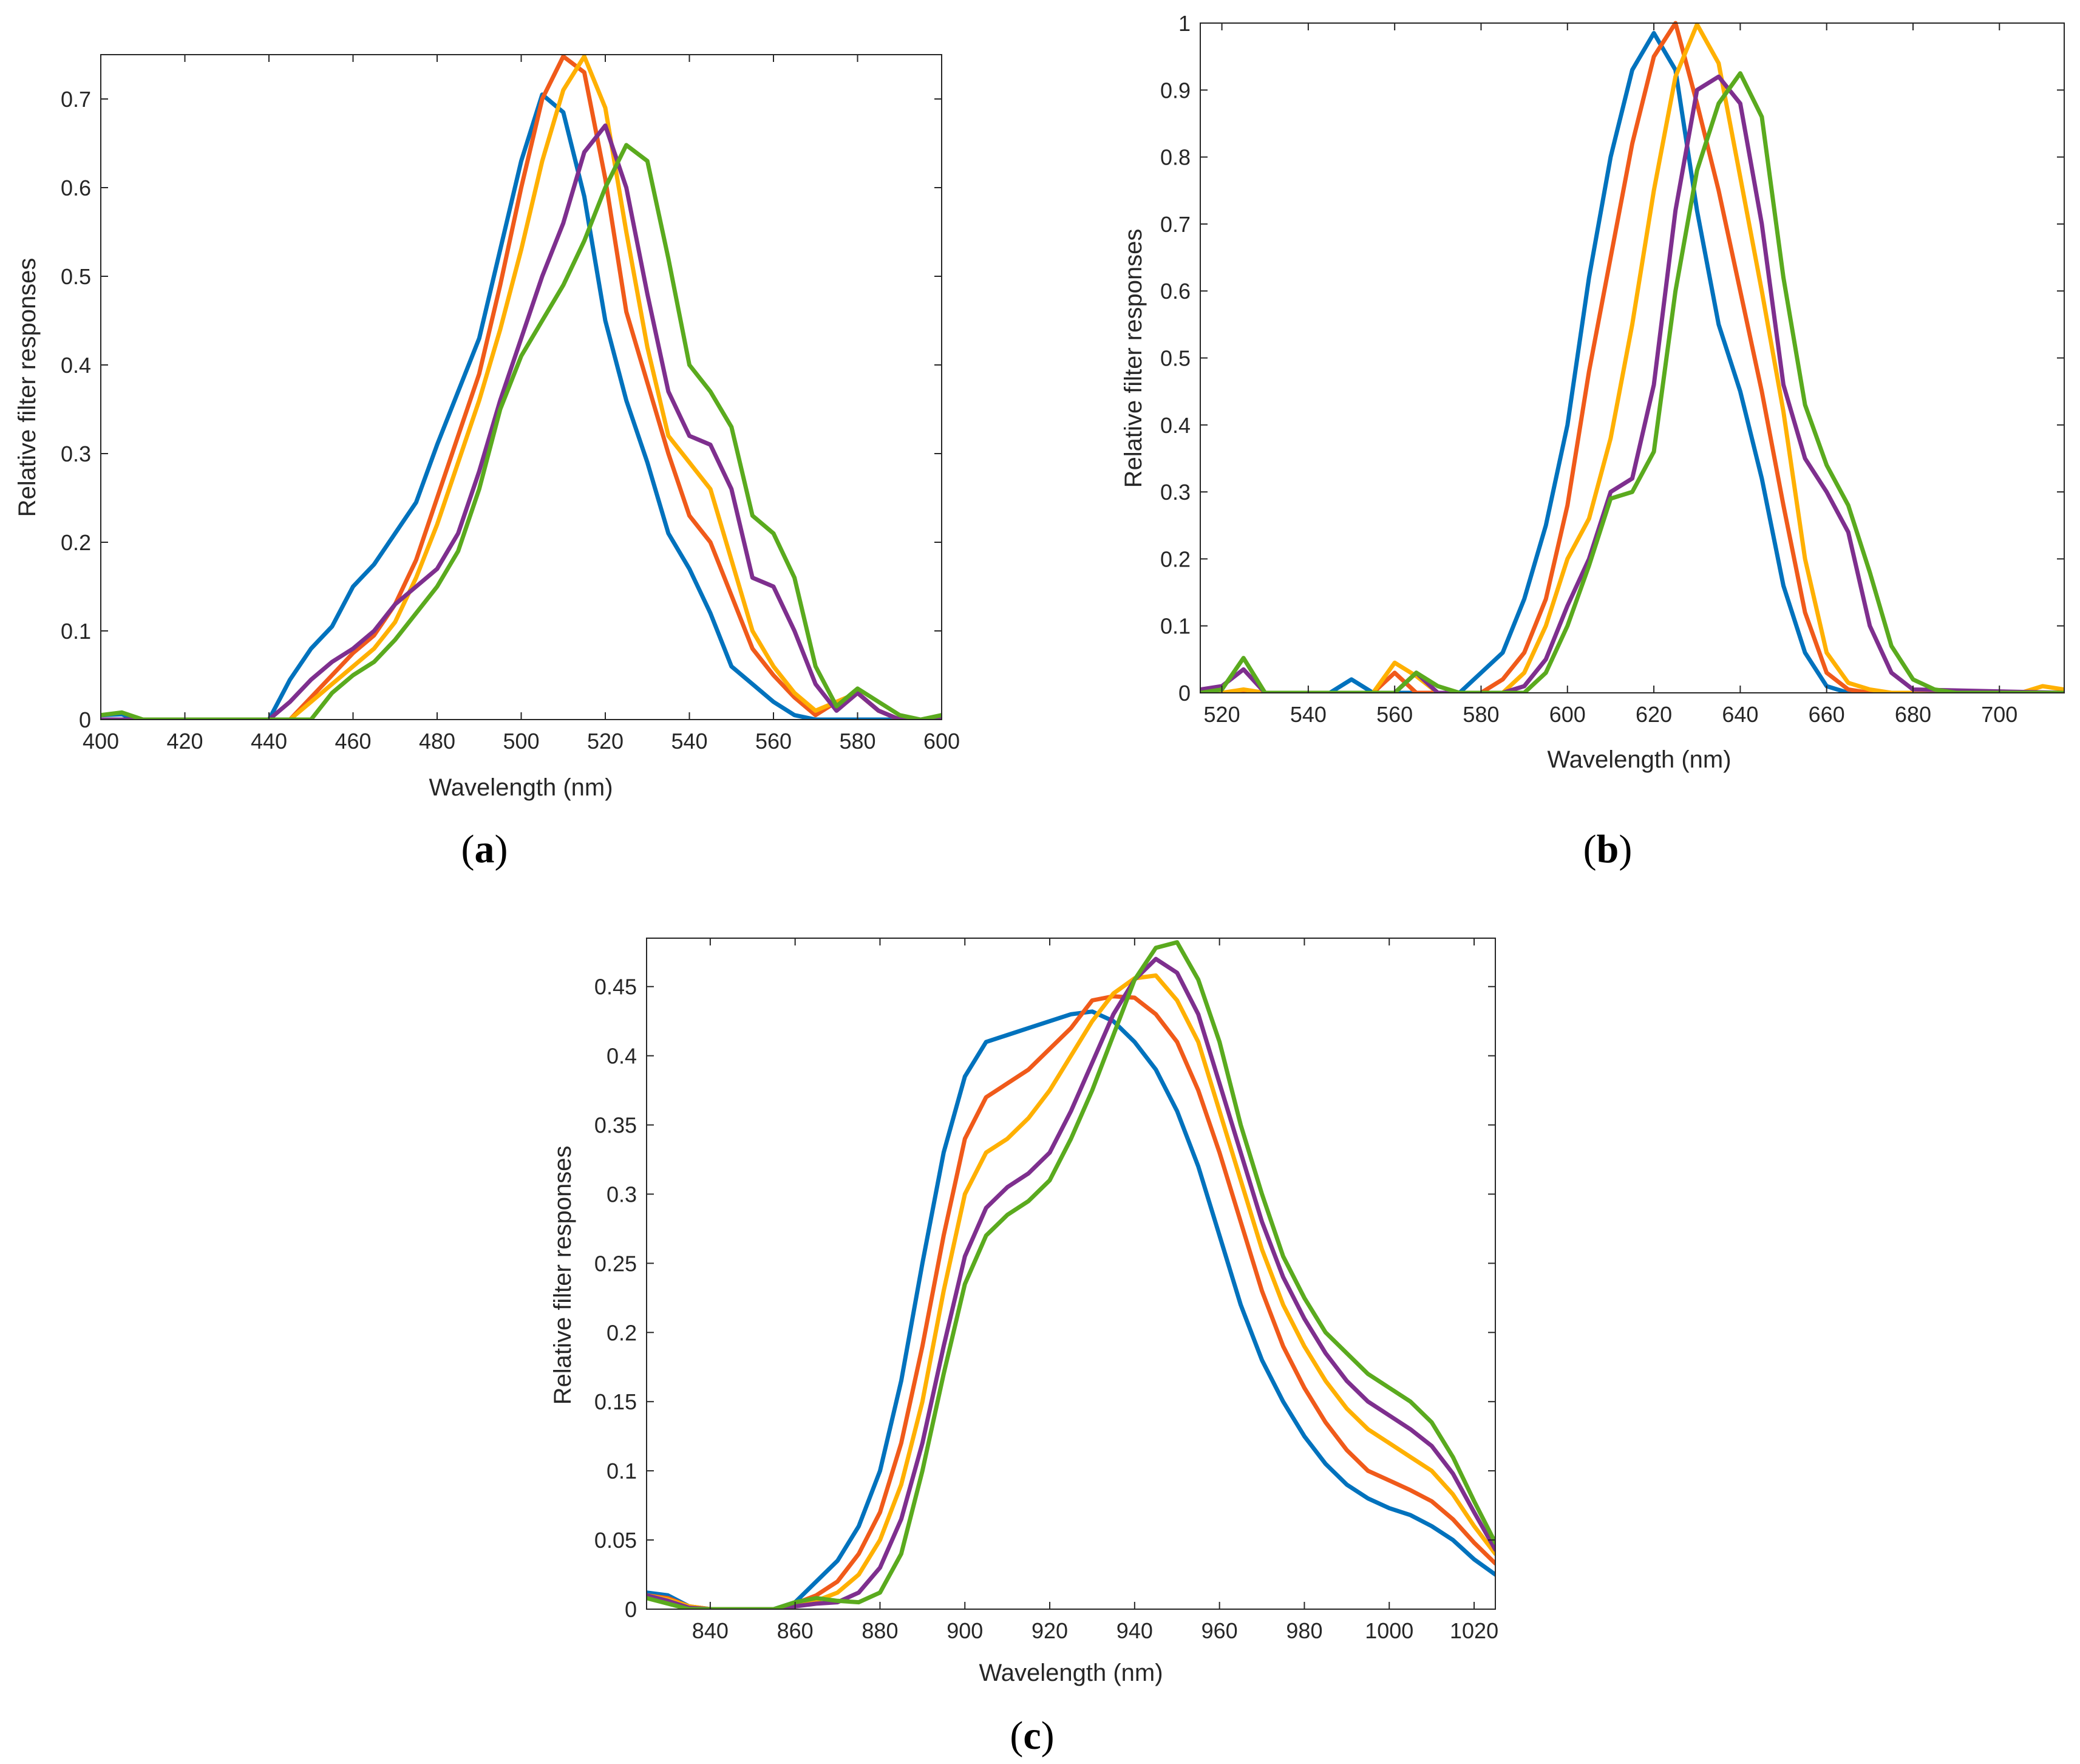  What do you see at coordinates (76, 542) in the screenshot?
I see `y-tick-label-a: 0.2` at bounding box center [76, 542].